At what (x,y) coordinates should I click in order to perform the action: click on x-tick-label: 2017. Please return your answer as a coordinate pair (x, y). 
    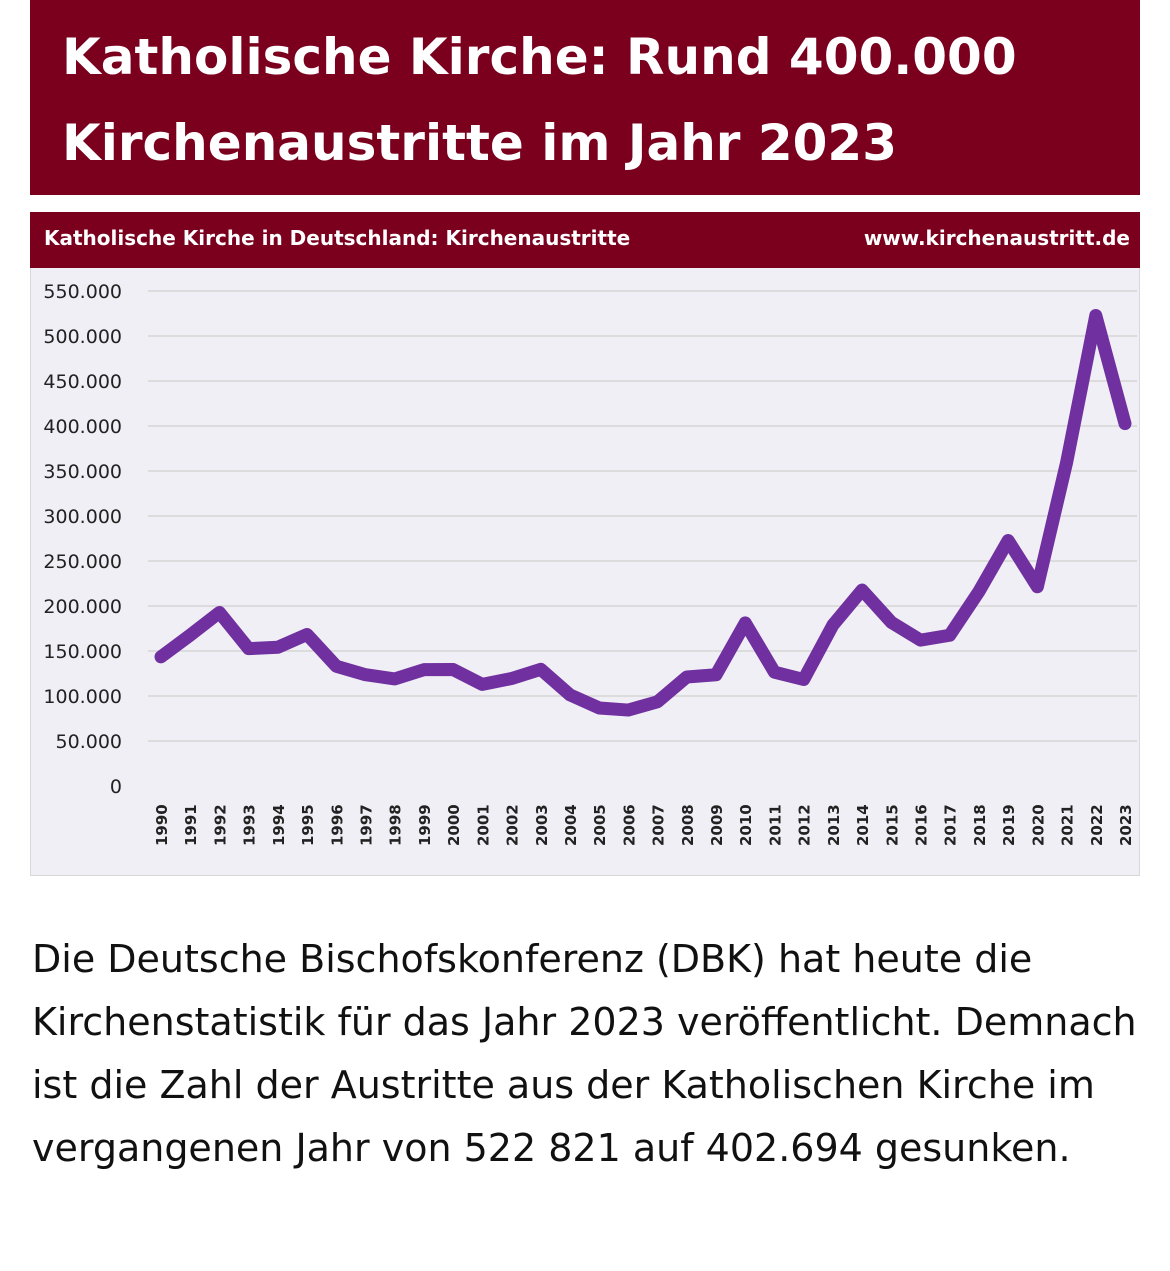
    Looking at the image, I should click on (951, 825).